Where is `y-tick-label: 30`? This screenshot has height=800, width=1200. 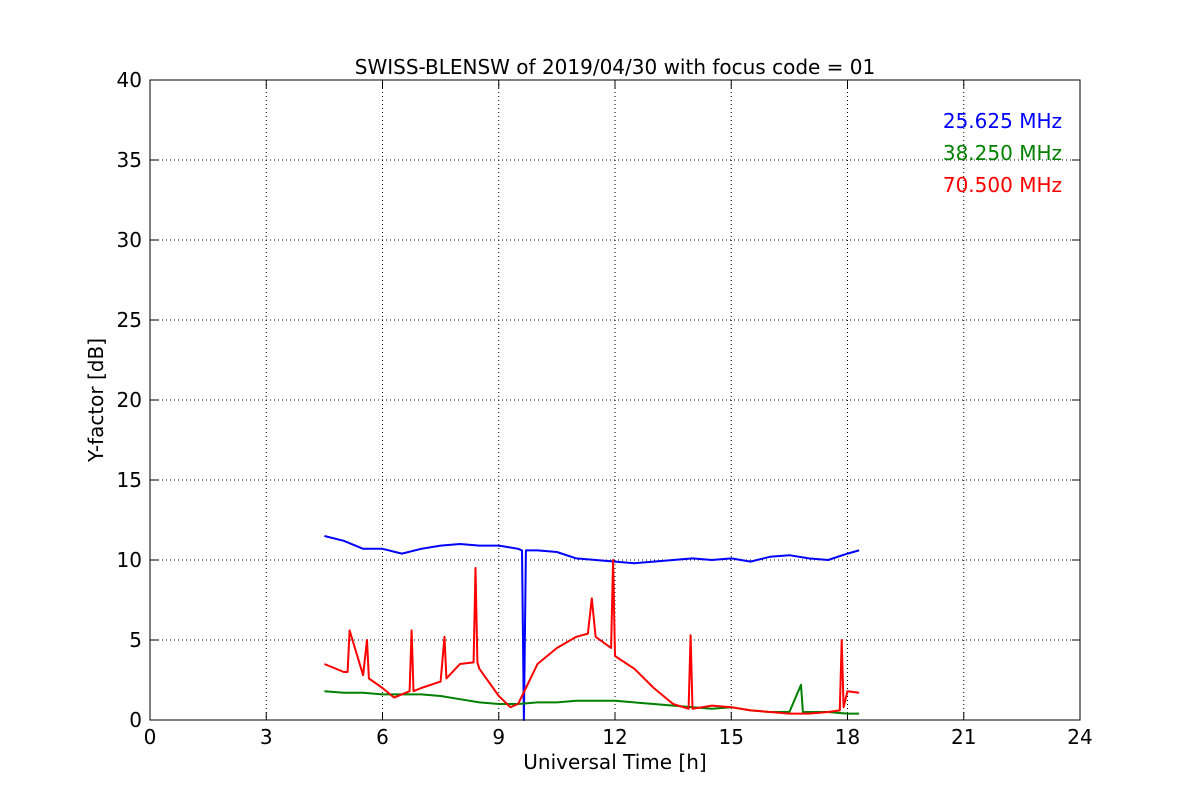
y-tick-label: 30 is located at coordinates (129, 240).